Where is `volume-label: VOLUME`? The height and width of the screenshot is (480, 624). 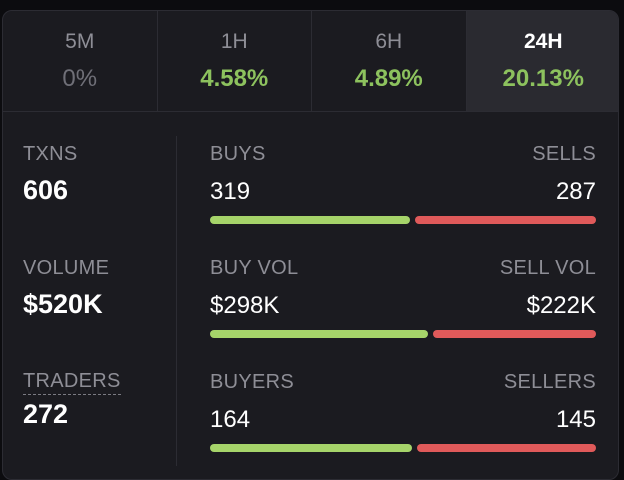 volume-label: VOLUME is located at coordinates (66, 268).